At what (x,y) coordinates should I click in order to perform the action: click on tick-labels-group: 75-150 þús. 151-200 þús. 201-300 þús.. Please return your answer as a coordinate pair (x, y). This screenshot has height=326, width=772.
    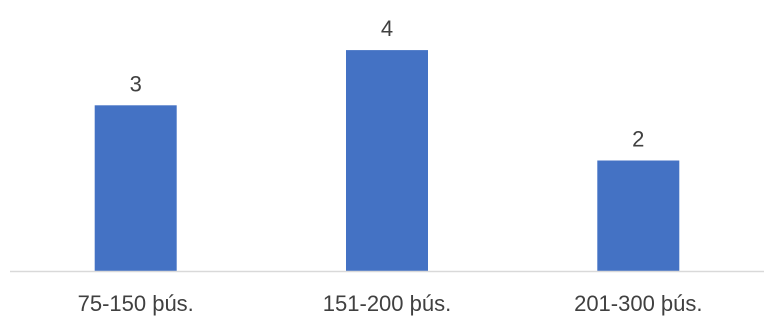
    Looking at the image, I should click on (390, 303).